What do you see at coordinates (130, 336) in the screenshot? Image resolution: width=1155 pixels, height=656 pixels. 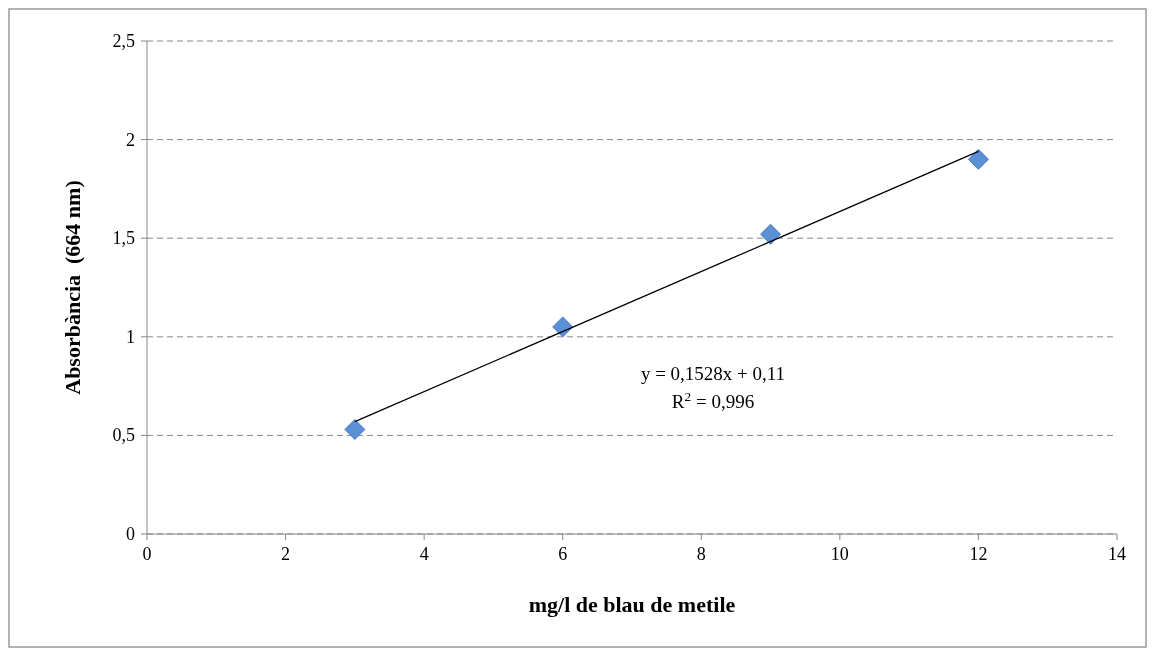 I see `y-tick-label: 1` at bounding box center [130, 336].